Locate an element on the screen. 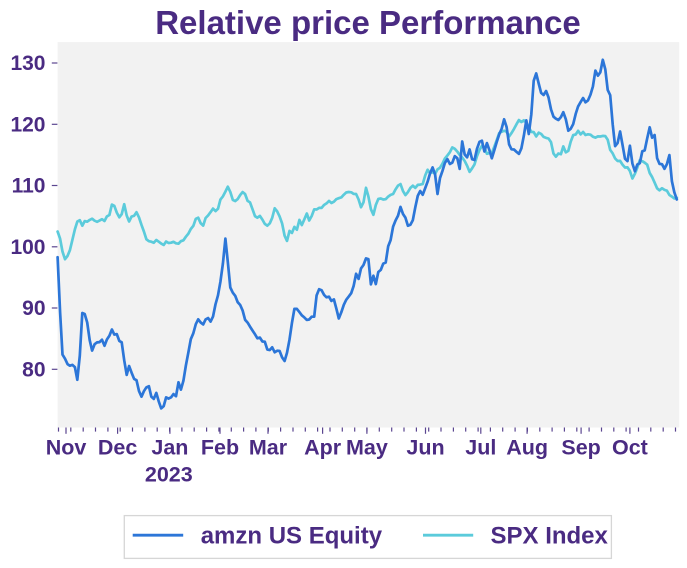  svg-text: Dec is located at coordinates (117, 448).